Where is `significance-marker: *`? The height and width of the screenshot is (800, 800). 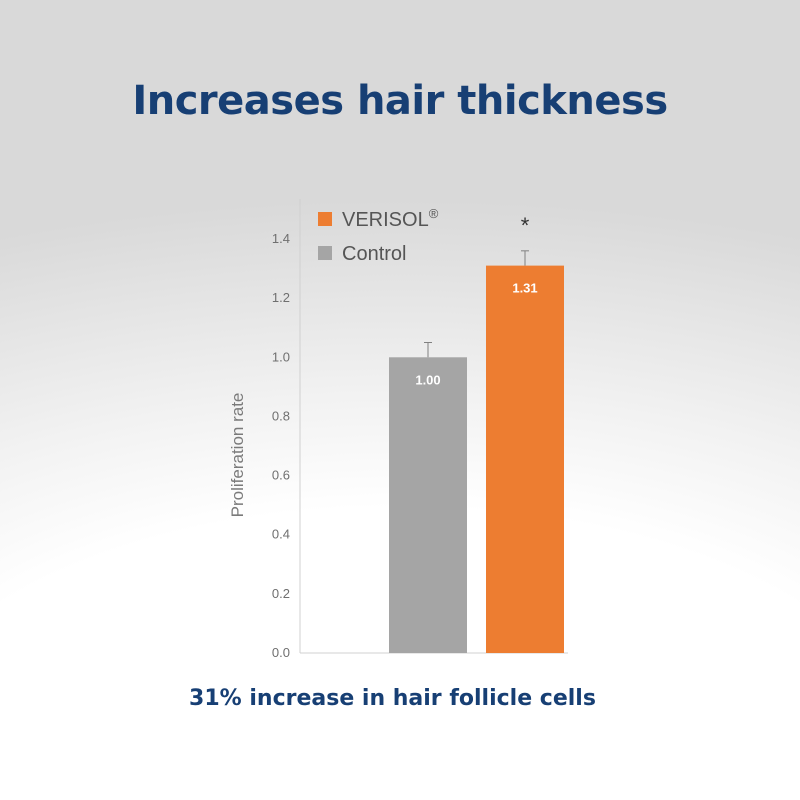 significance-marker: * is located at coordinates (525, 225).